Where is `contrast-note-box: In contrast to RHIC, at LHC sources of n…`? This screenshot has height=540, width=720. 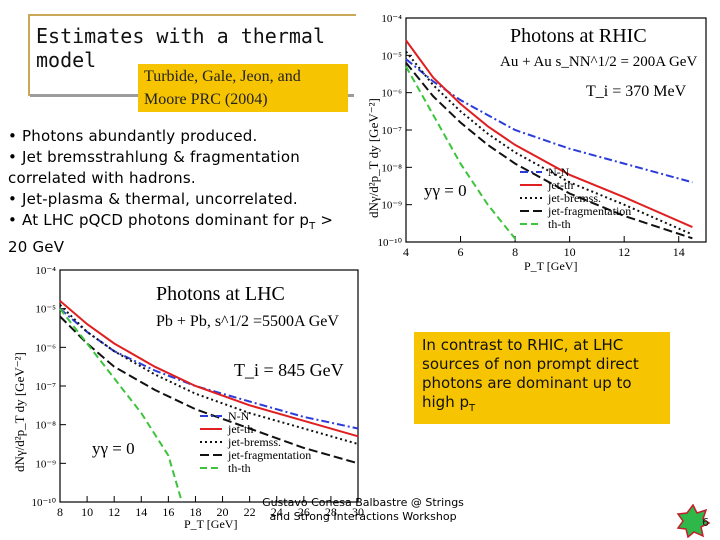
contrast-note-box: In contrast to RHIC, at LHC sources of n… is located at coordinates (542, 378).